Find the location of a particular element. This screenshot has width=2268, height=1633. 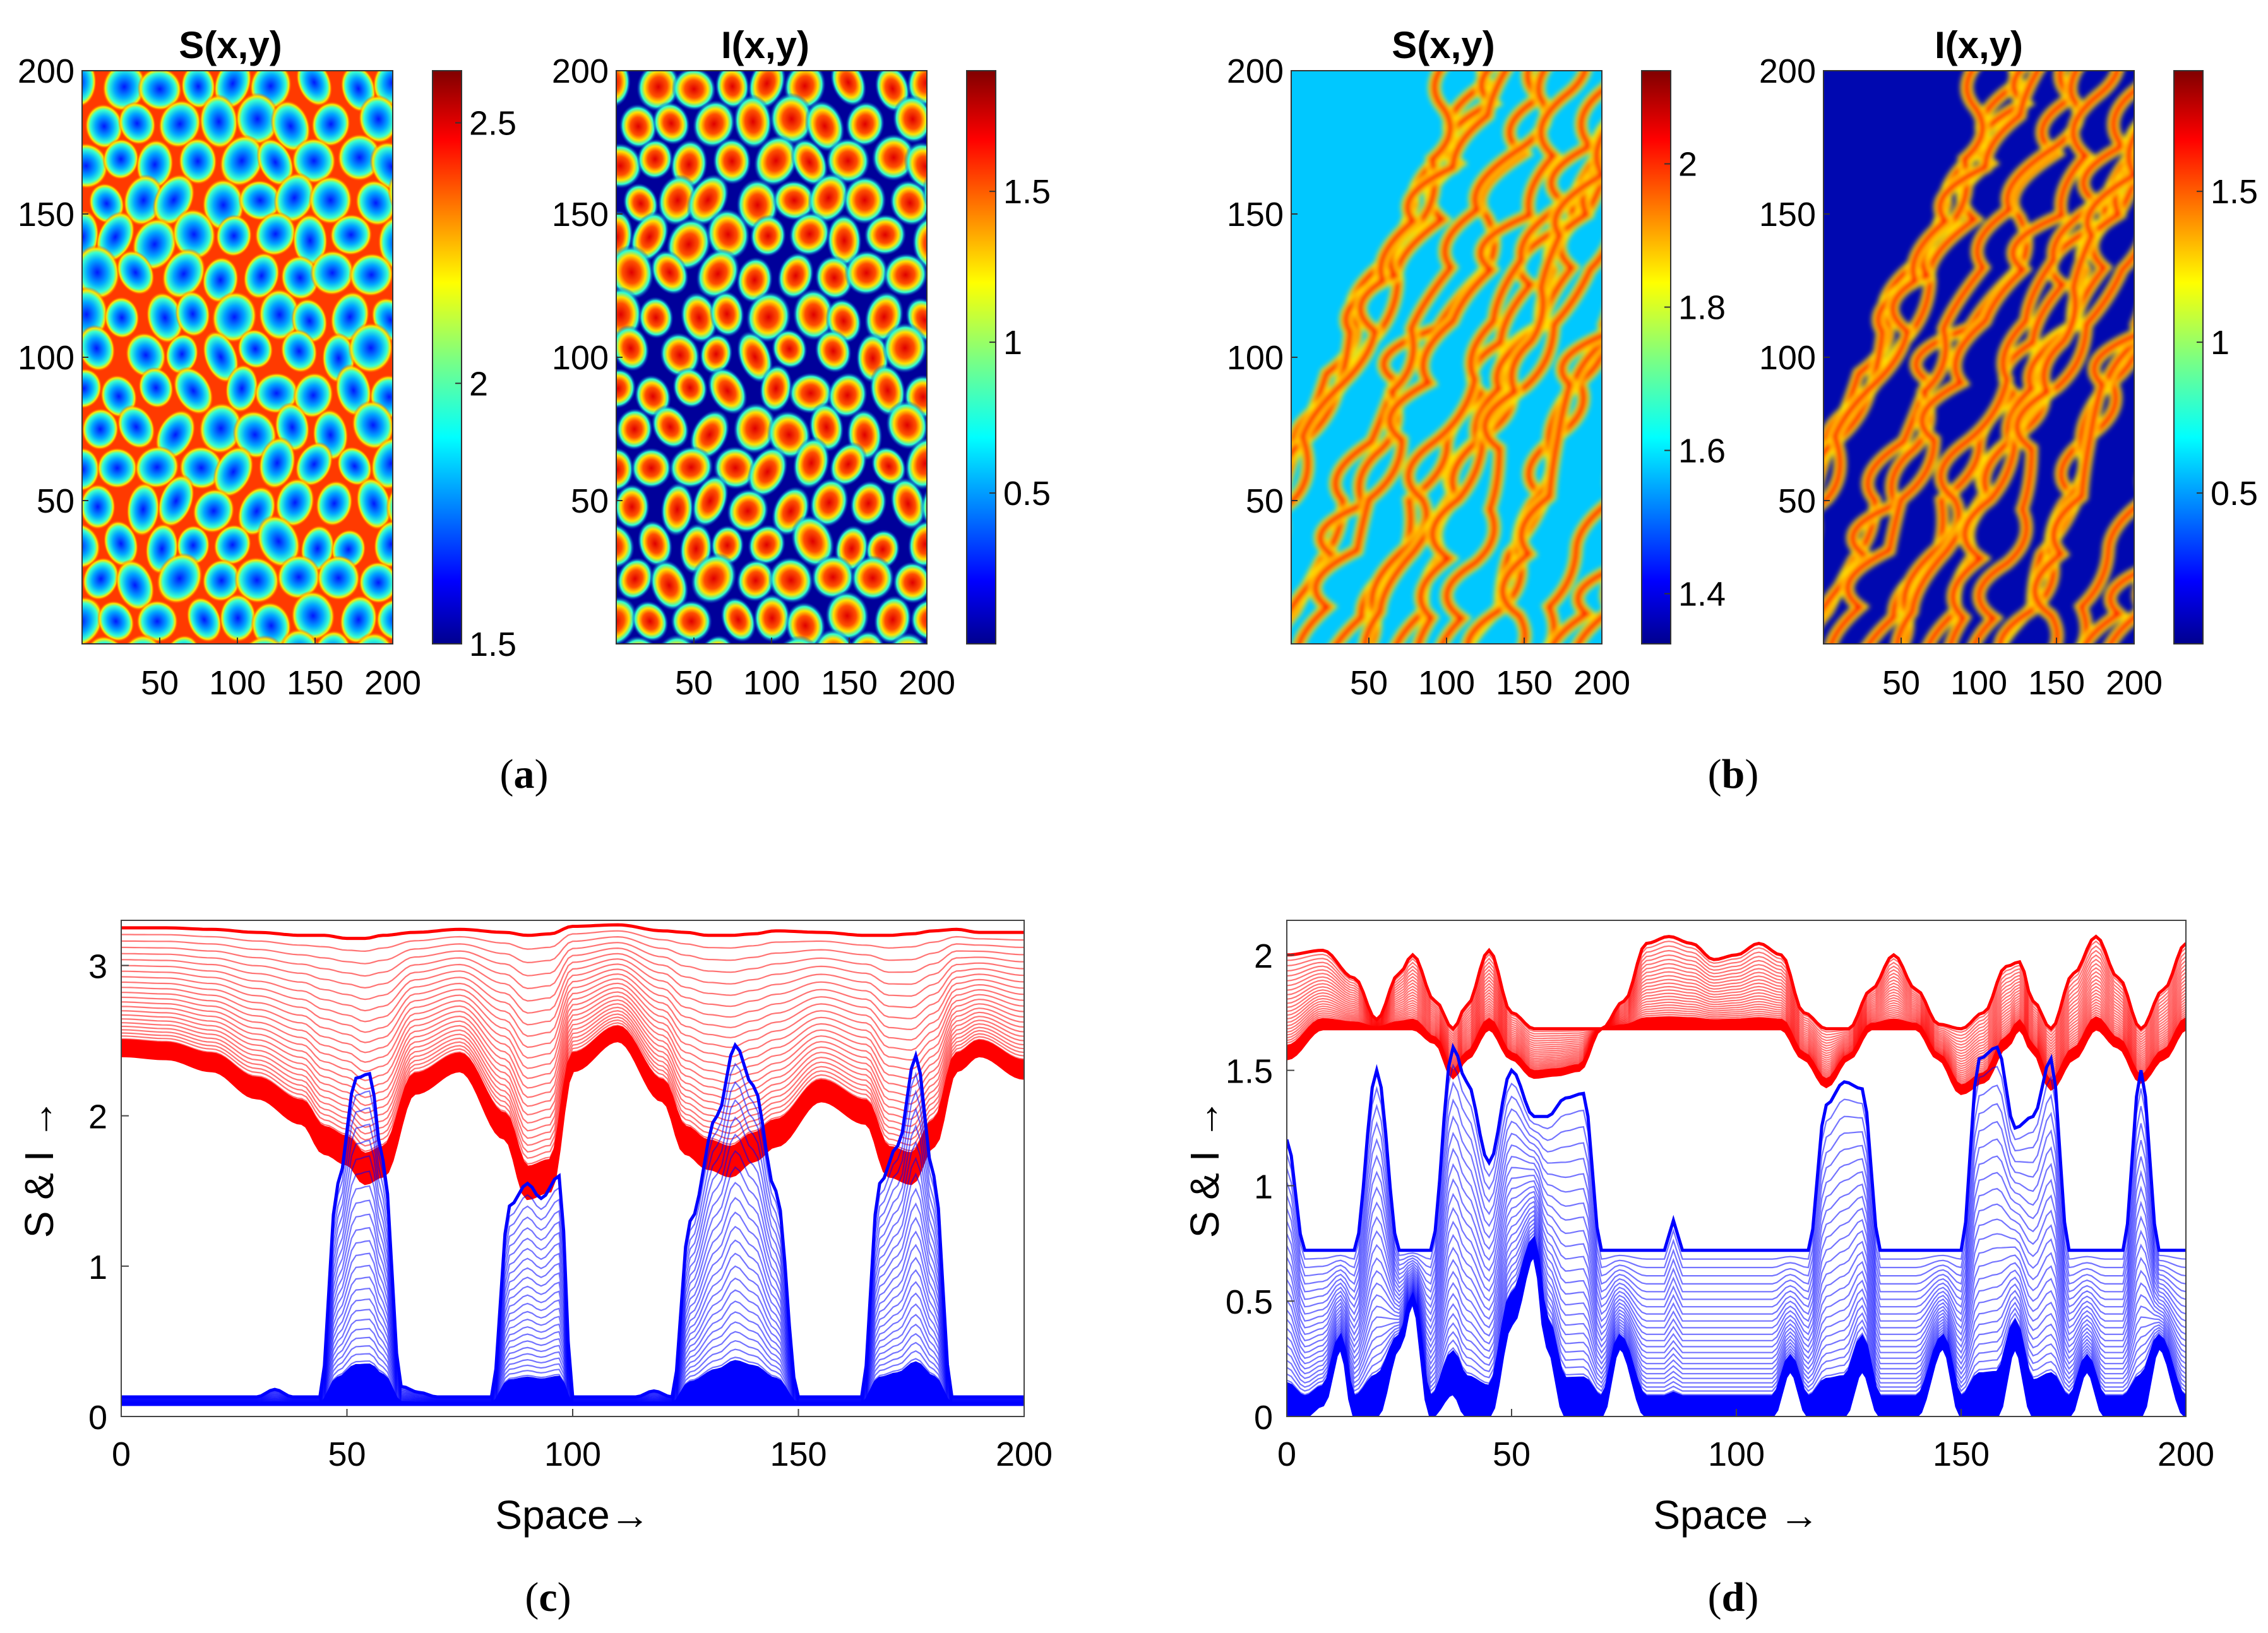

y-tick-label: 1.5 is located at coordinates (1249, 1072).